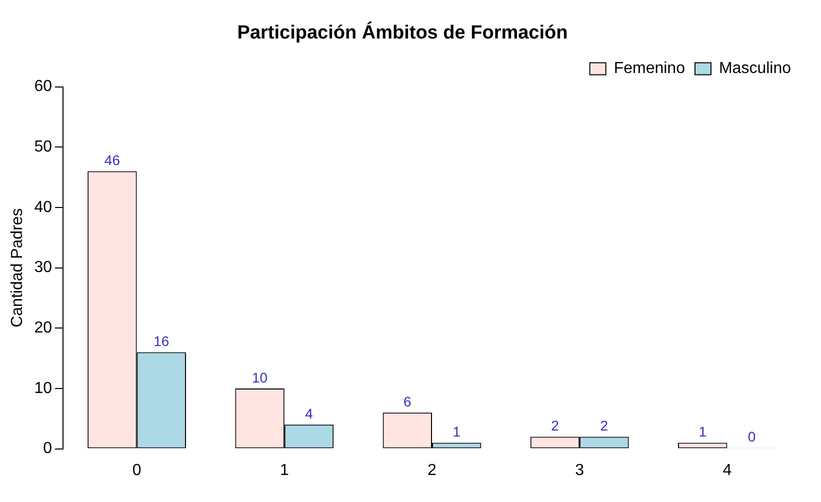 This screenshot has width=821, height=502. Describe the element at coordinates (755, 69) in the screenshot. I see `legend-label: Masculino` at that location.